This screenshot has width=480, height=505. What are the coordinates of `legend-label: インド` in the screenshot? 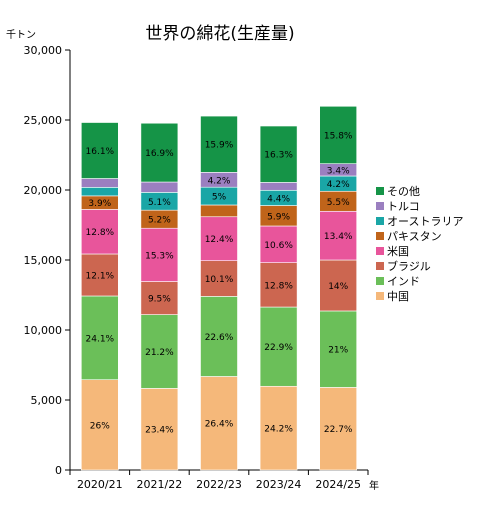 It's located at (403, 281).